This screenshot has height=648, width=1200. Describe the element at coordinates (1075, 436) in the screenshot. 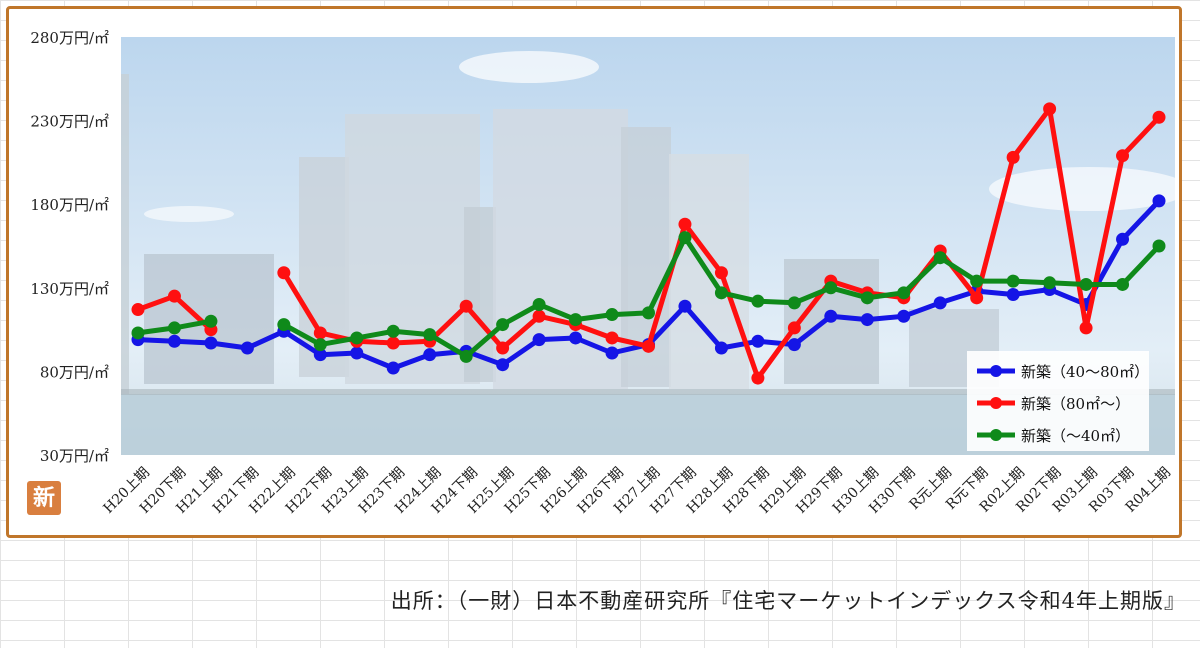

I see `legend-label: 新築（～40㎡）` at that location.